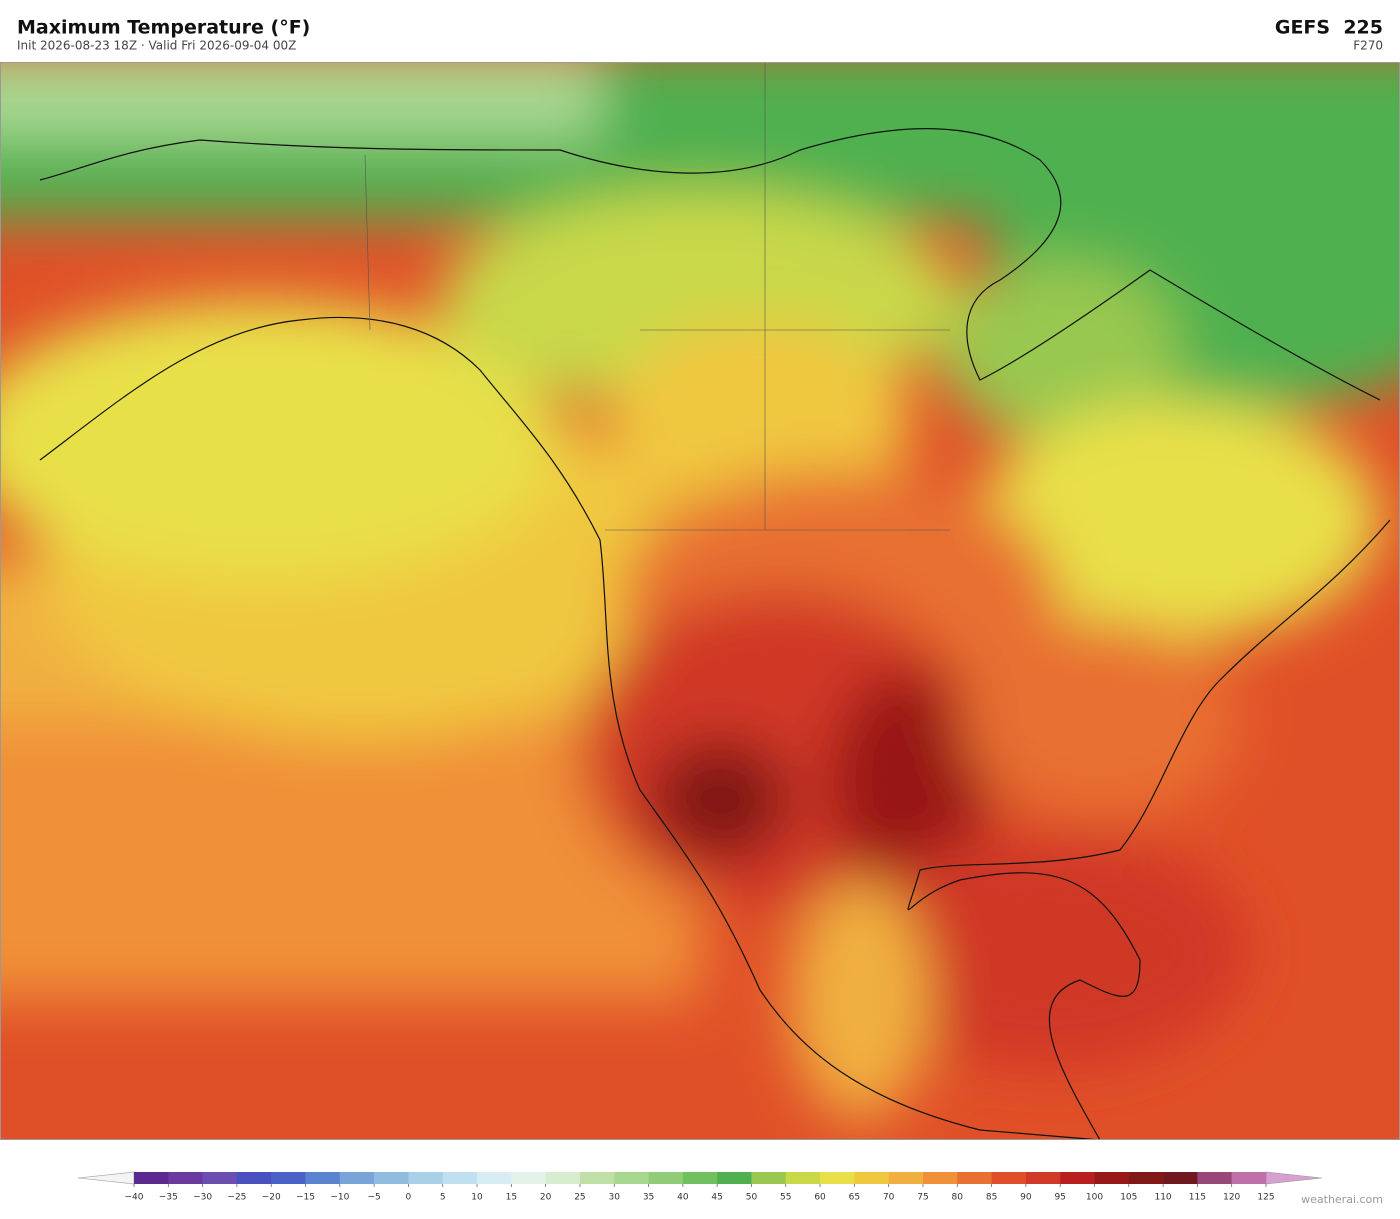 The height and width of the screenshot is (1219, 1400). Describe the element at coordinates (1162, 1198) in the screenshot. I see `colorbar-tick-label: 110` at that location.